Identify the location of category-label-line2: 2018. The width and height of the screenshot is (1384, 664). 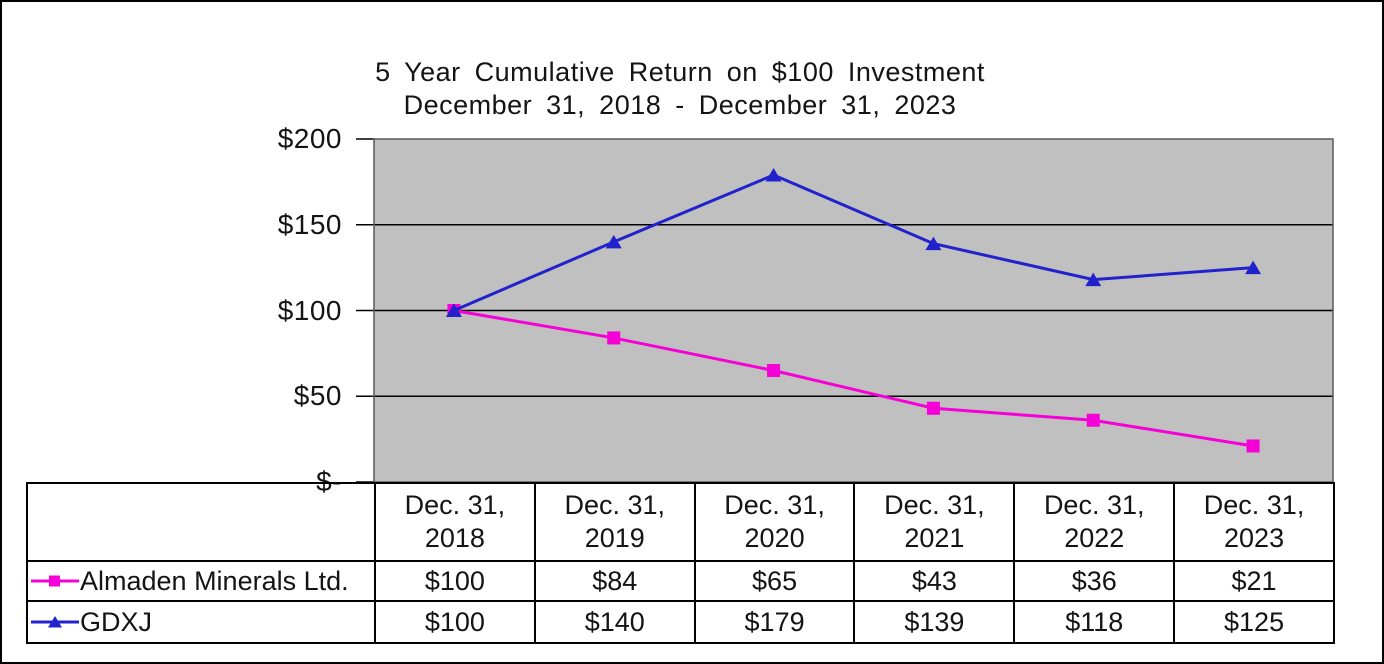
(454, 538).